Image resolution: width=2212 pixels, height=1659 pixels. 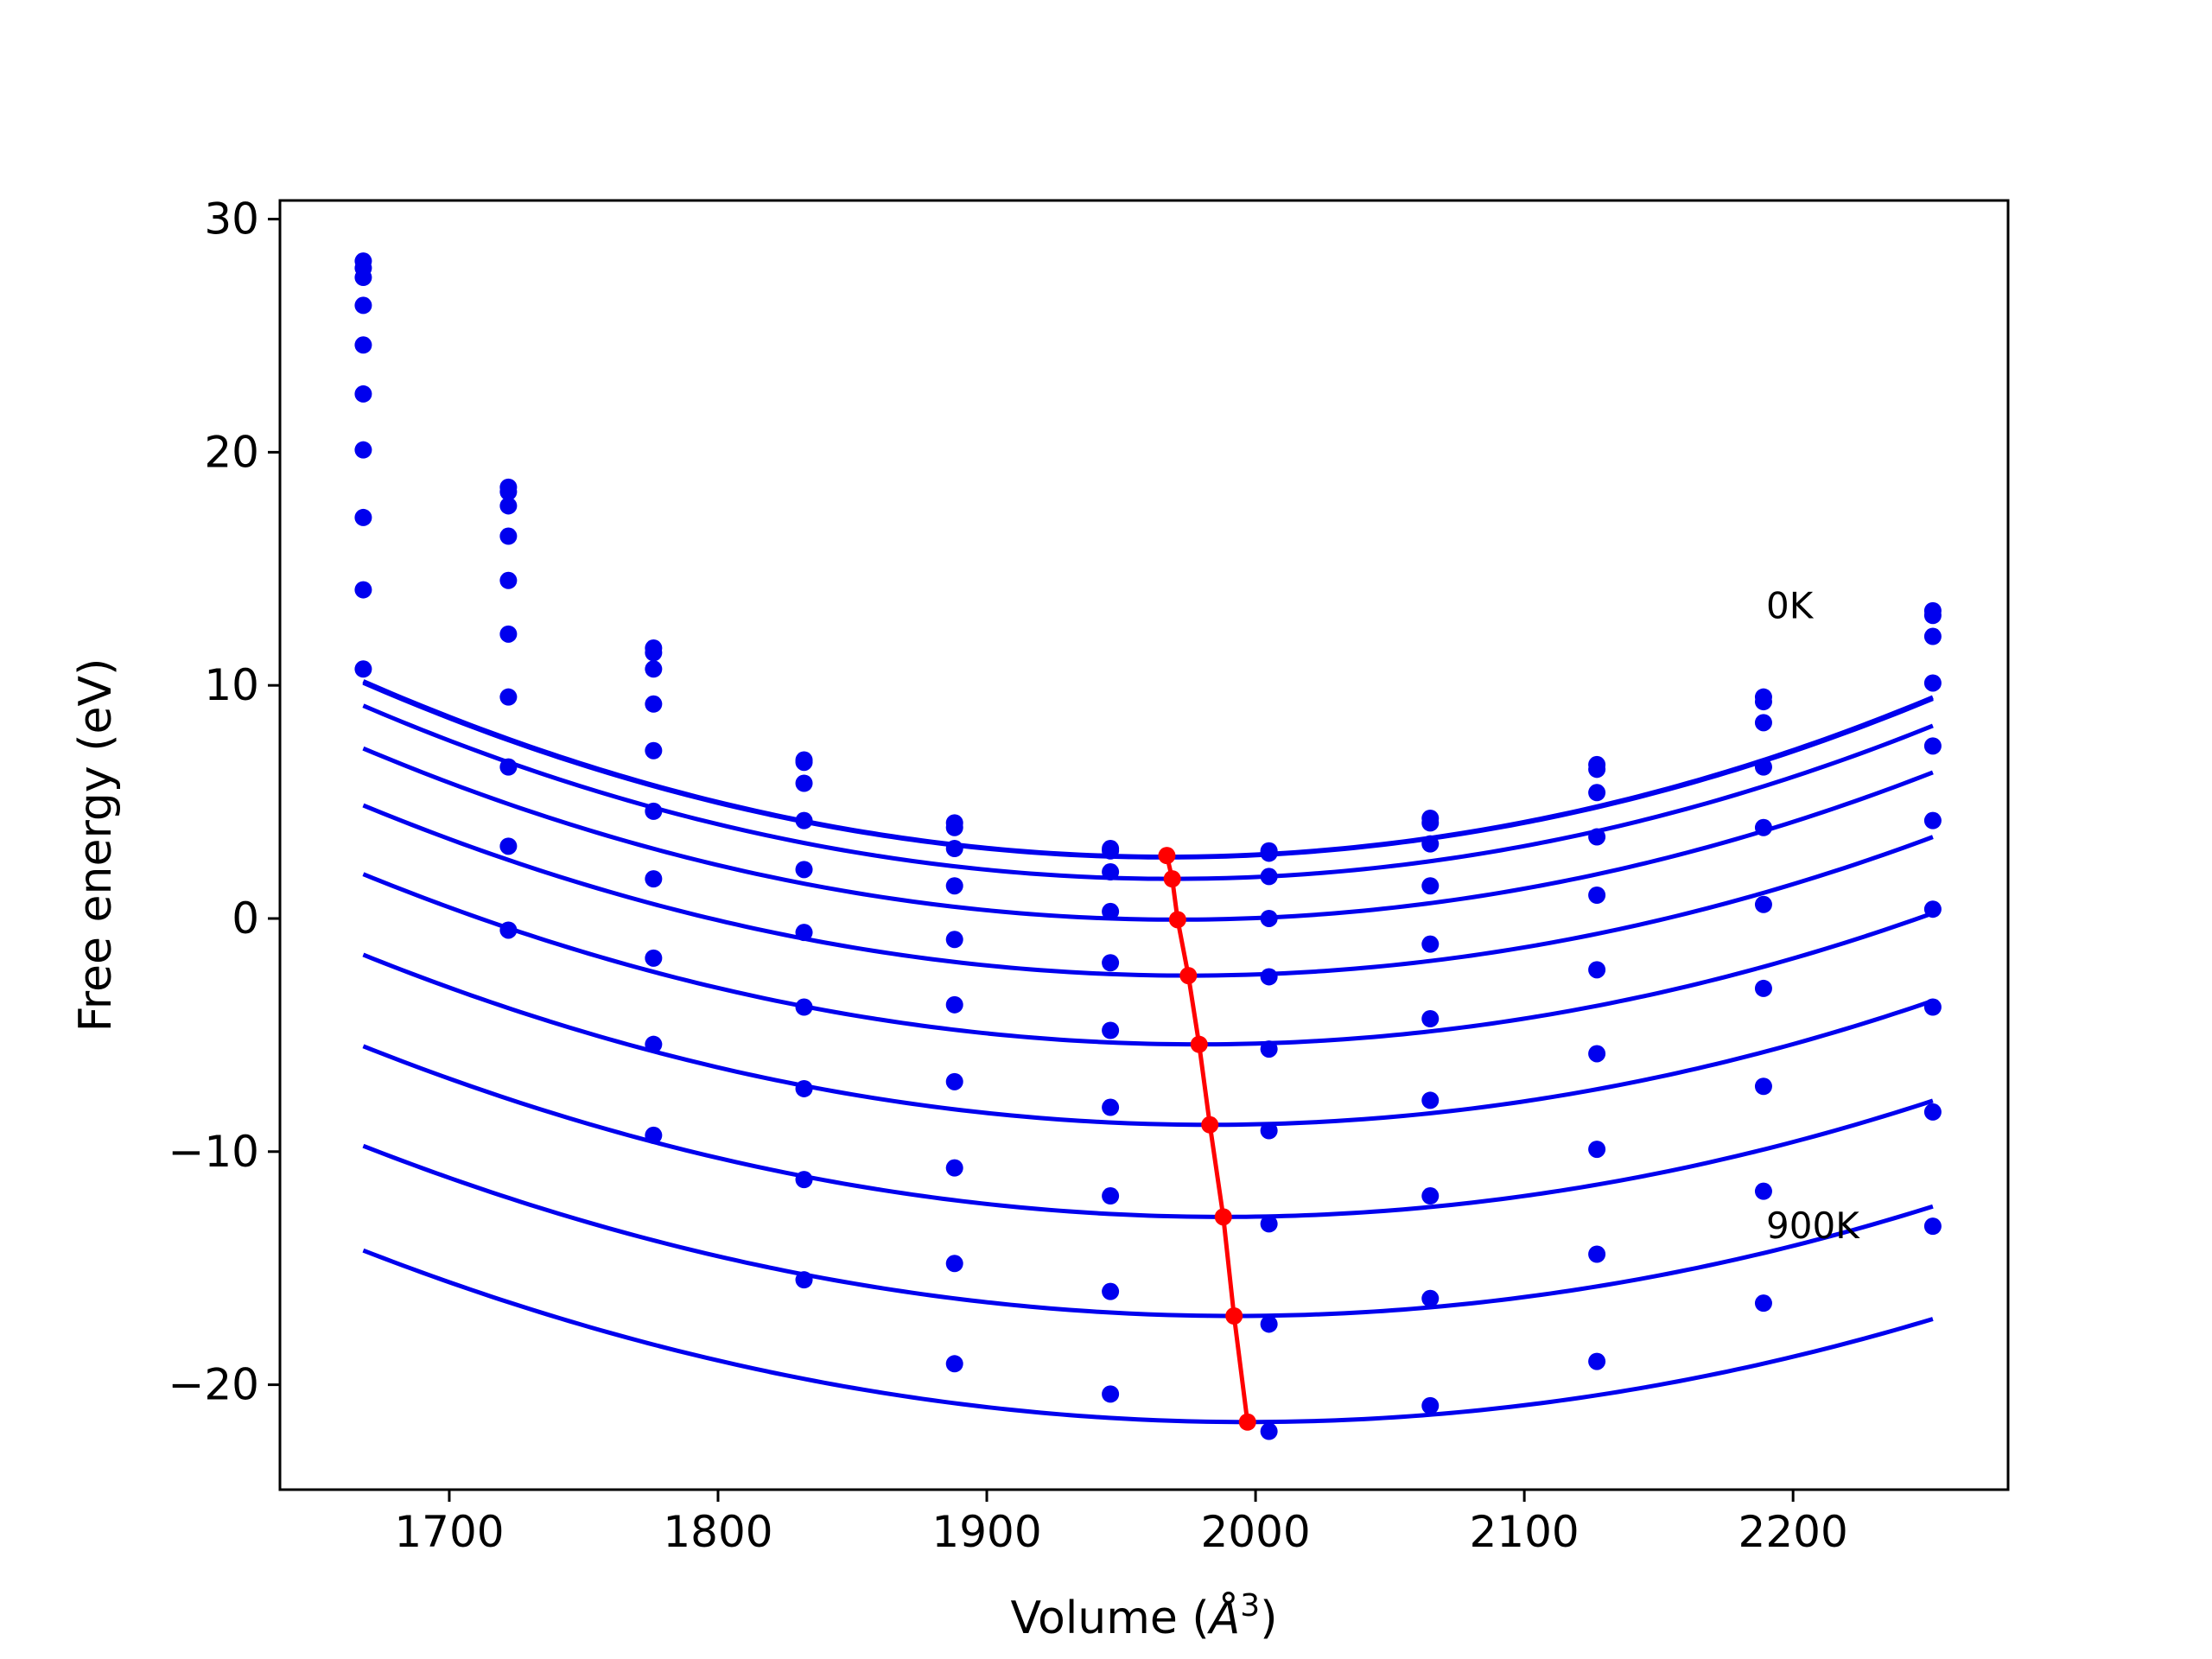 I want to click on y-tick-label: 30, so click(x=232, y=219).